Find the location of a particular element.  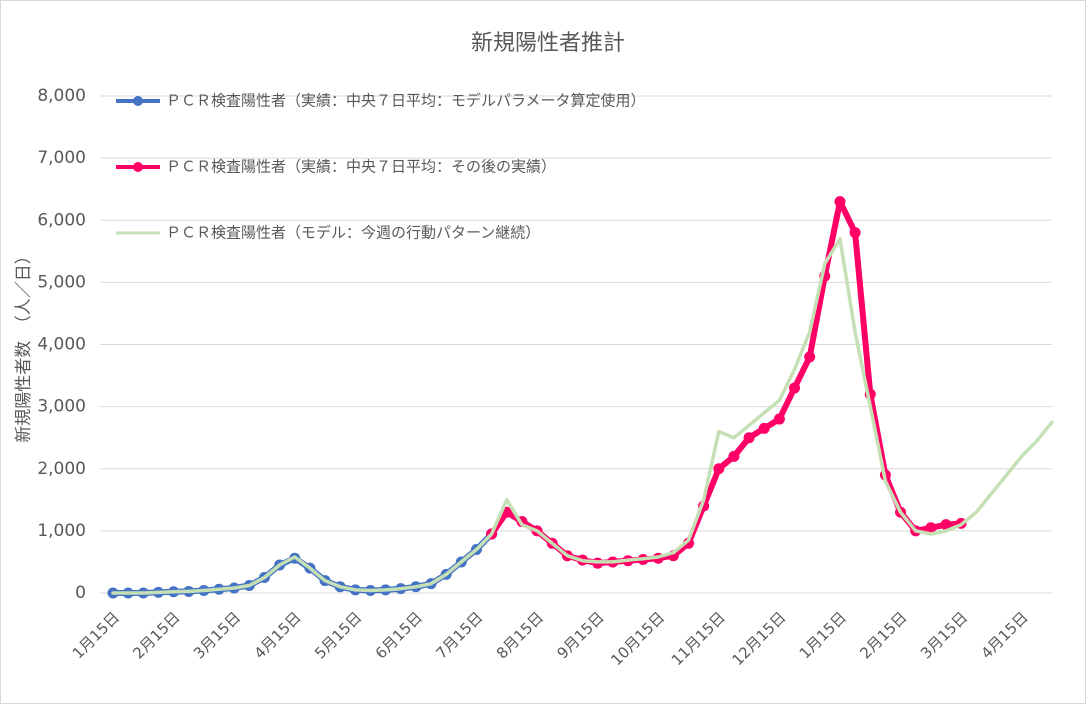

legend-label: ＰＣＲ検査陽性者（モデル：今週の行動パターン継続） is located at coordinates (353, 233).